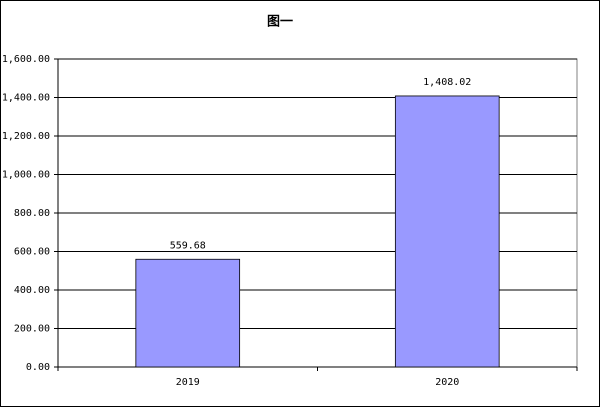  I want to click on y-tick-label: 400.00, so click(32, 290).